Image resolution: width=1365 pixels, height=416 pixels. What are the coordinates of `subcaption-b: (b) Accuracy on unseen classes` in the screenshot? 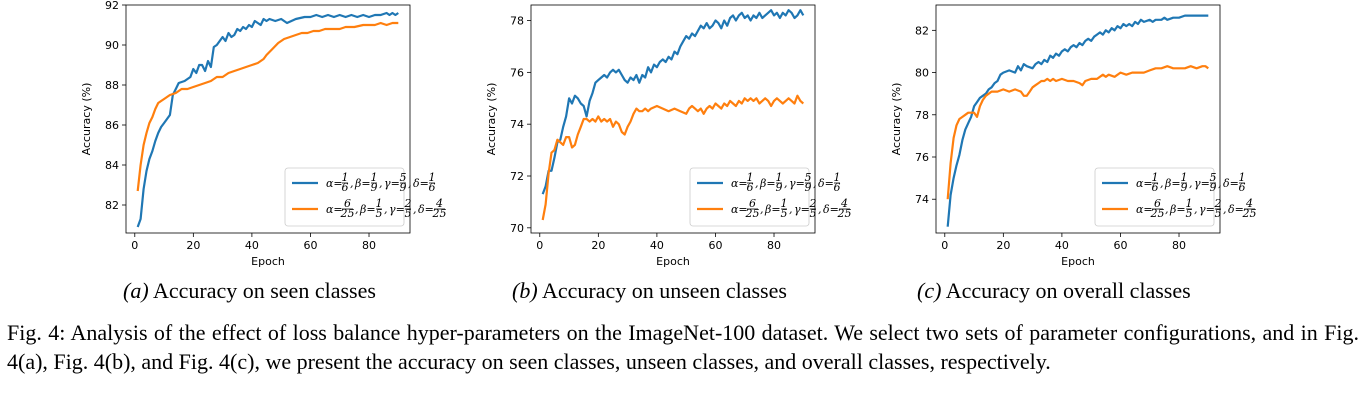 It's located at (649, 291).